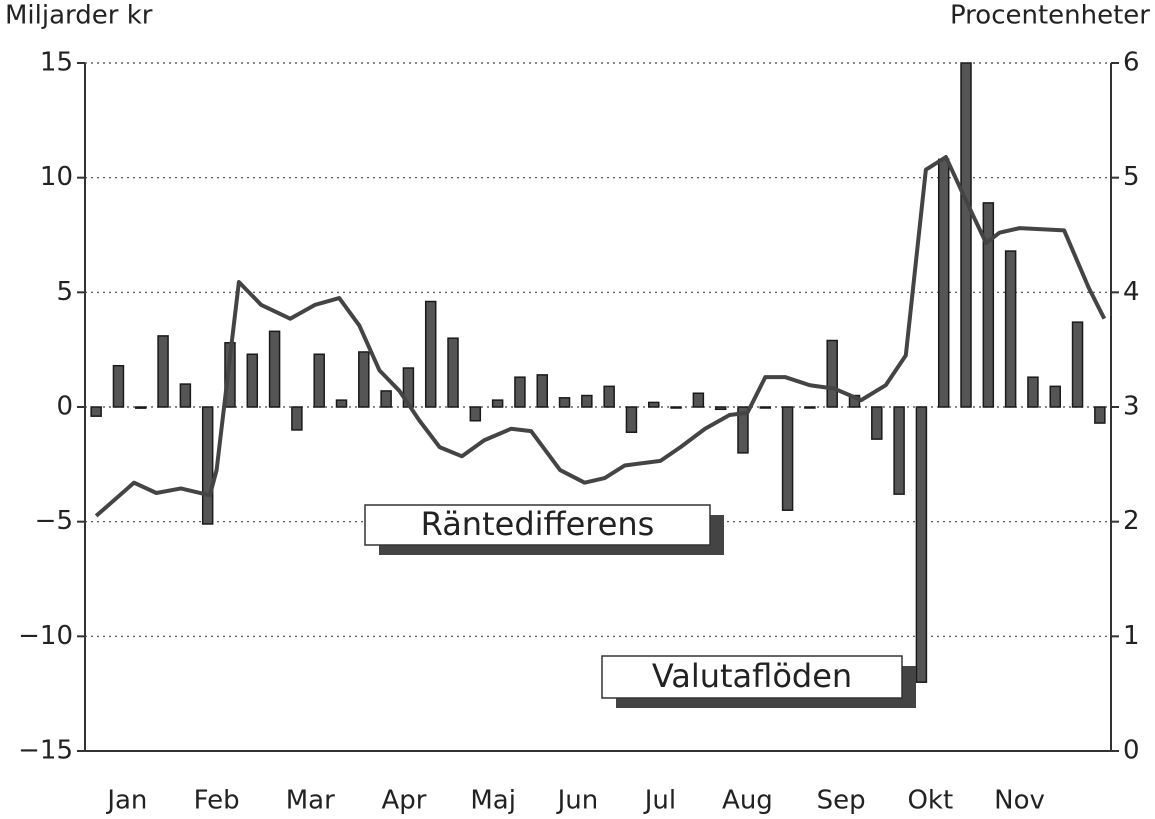  Describe the element at coordinates (493, 801) in the screenshot. I see `x-tick-label: Maj` at that location.